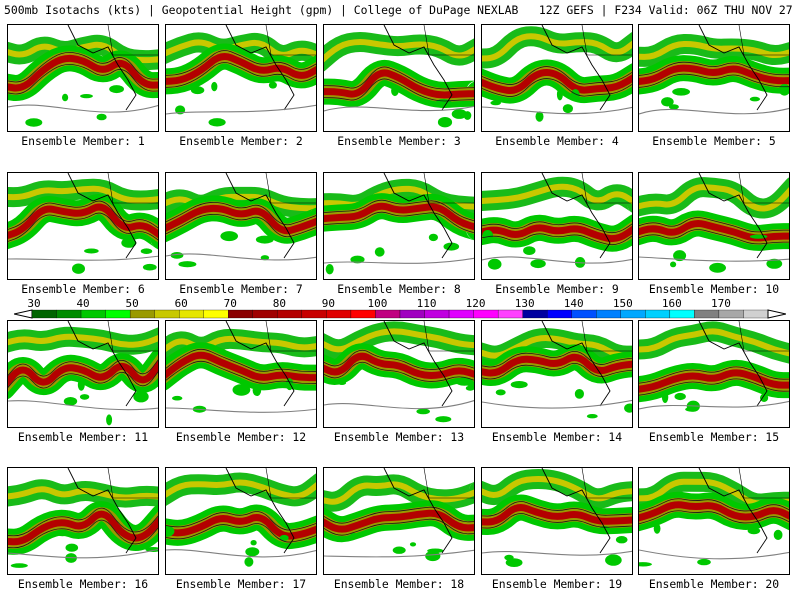 The height and width of the screenshot is (600, 800). Describe the element at coordinates (83, 303) in the screenshot. I see `colorbar-tick-label: 40` at that location.